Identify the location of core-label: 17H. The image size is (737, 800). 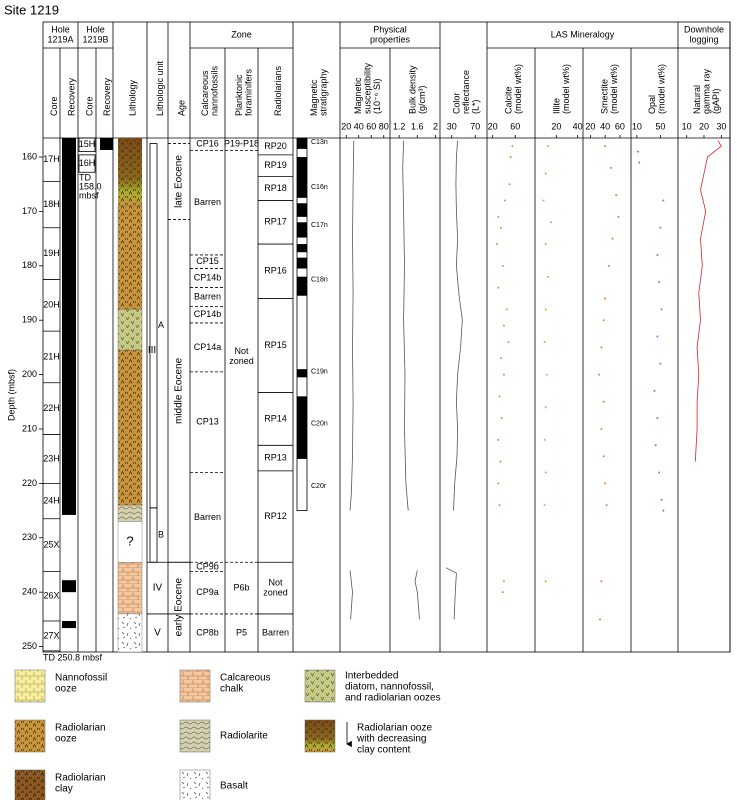
(51, 159).